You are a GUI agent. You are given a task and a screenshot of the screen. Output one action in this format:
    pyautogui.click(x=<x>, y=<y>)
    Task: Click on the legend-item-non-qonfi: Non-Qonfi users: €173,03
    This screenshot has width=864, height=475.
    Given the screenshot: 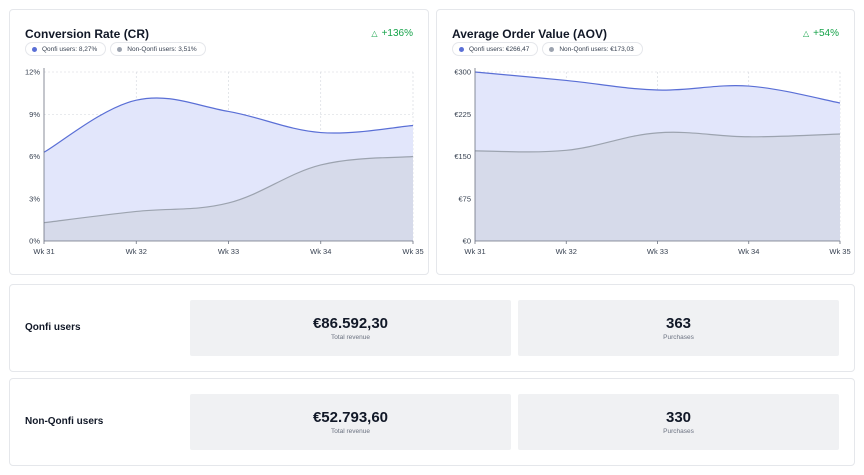 What is the action you would take?
    pyautogui.click(x=592, y=49)
    